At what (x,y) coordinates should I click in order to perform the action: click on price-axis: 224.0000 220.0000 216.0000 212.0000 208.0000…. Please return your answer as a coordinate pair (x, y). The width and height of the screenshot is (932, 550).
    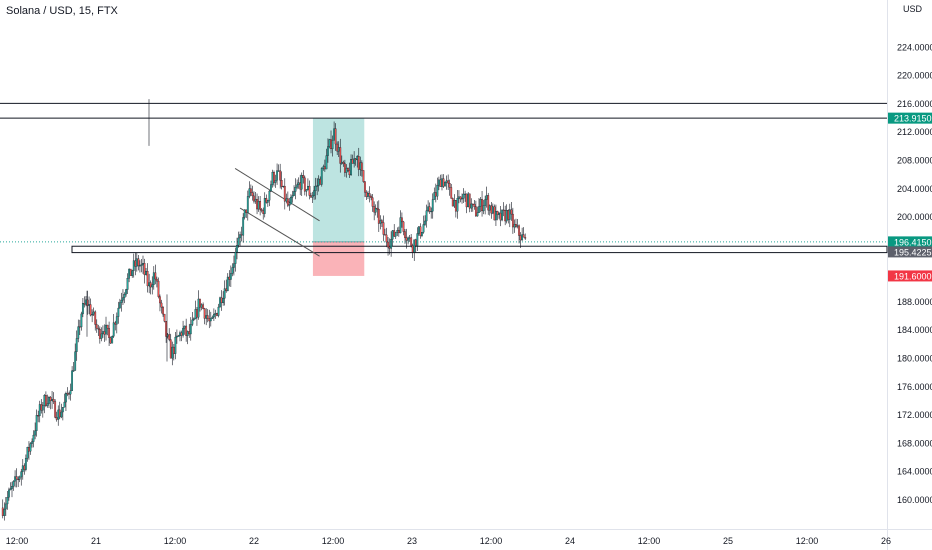
    Looking at the image, I should click on (914, 273).